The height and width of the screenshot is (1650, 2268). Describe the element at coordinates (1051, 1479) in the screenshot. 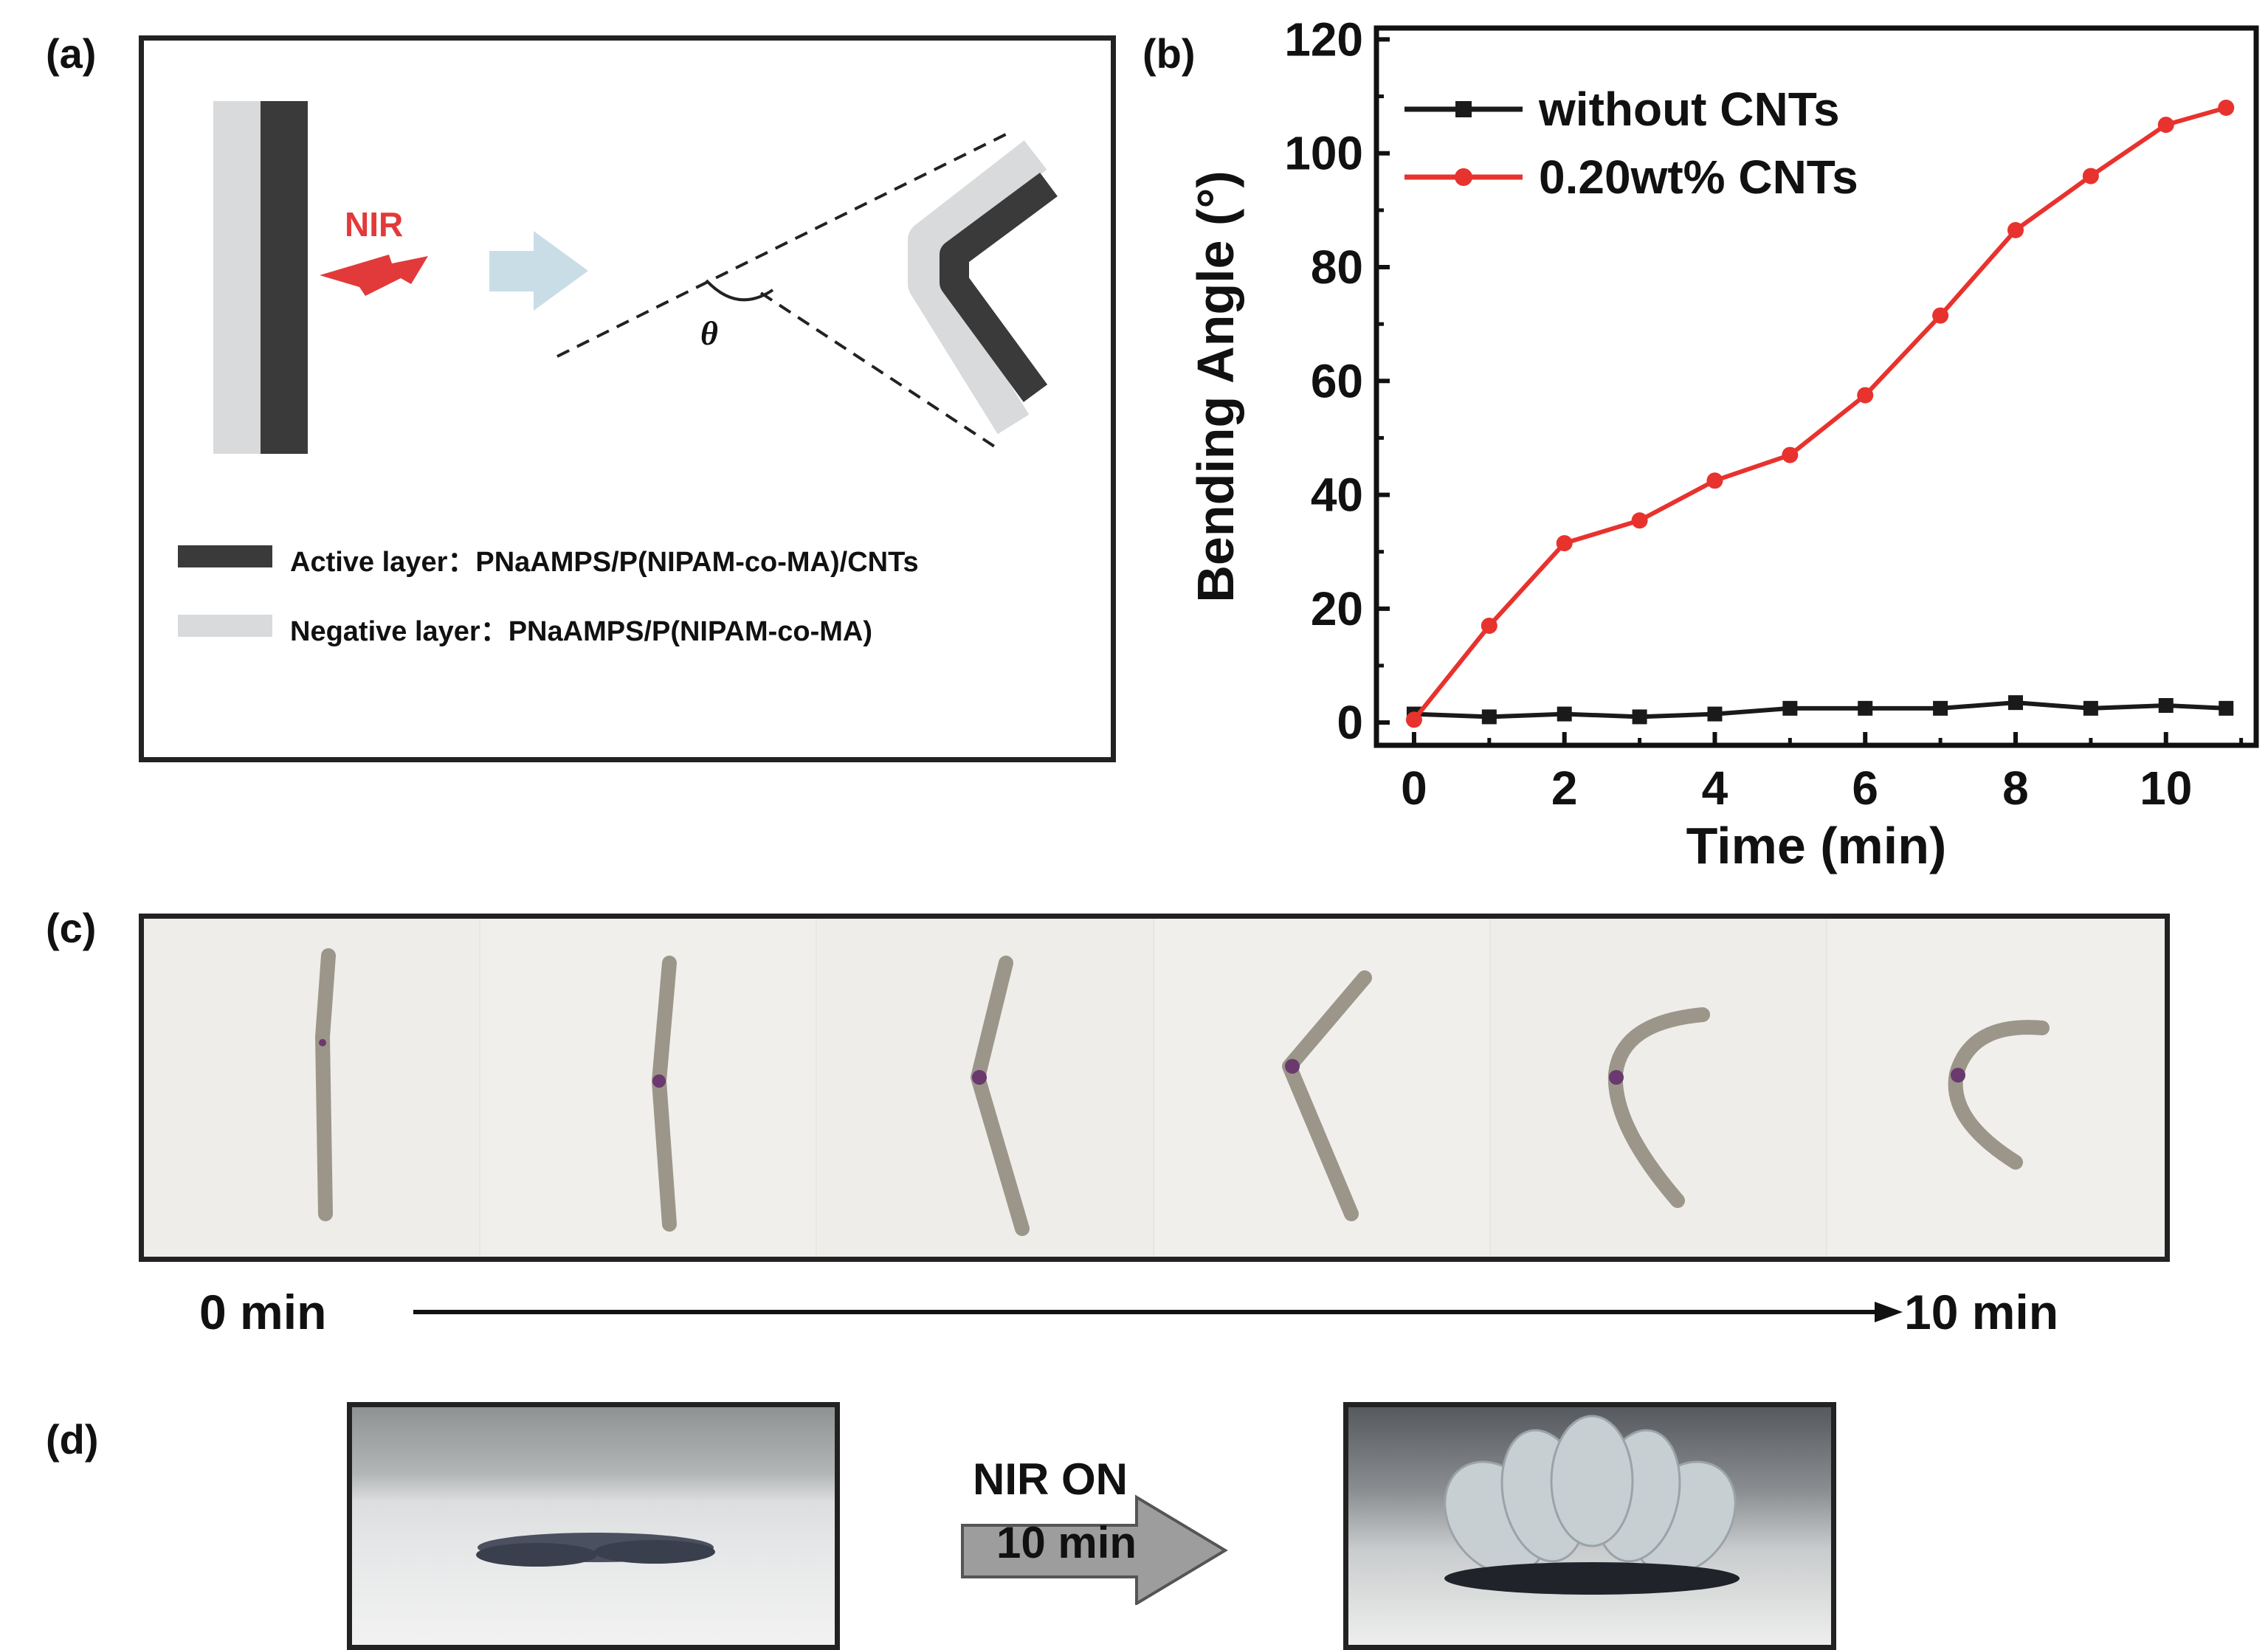

I see `nir-on-label: NIR ON` at that location.